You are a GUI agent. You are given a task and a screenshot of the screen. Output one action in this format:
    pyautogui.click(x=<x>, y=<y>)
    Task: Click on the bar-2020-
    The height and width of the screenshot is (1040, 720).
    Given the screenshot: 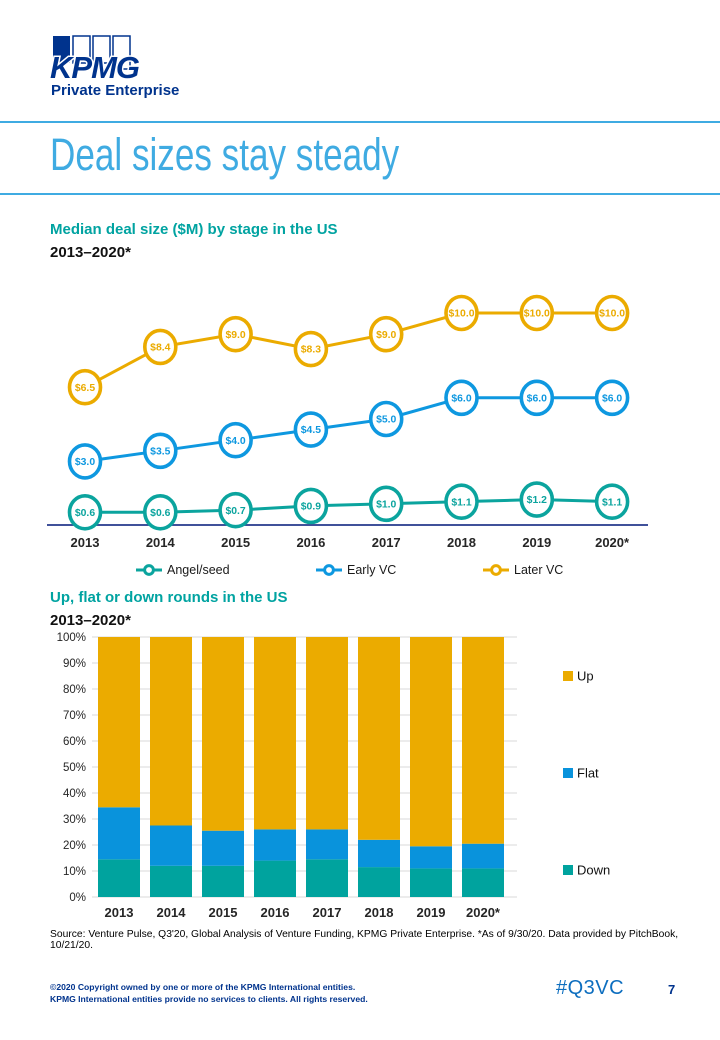 What is the action you would take?
    pyautogui.click(x=483, y=767)
    